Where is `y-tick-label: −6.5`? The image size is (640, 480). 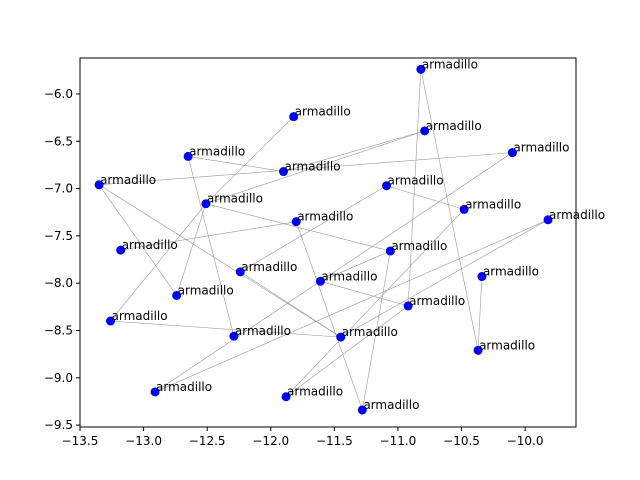
y-tick-label: −6.5 is located at coordinates (58, 141).